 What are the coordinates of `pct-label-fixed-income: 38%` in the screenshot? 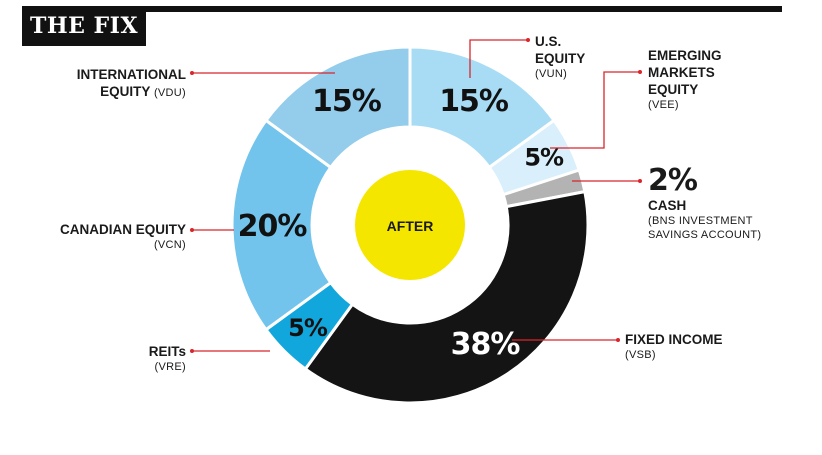 It's located at (486, 344).